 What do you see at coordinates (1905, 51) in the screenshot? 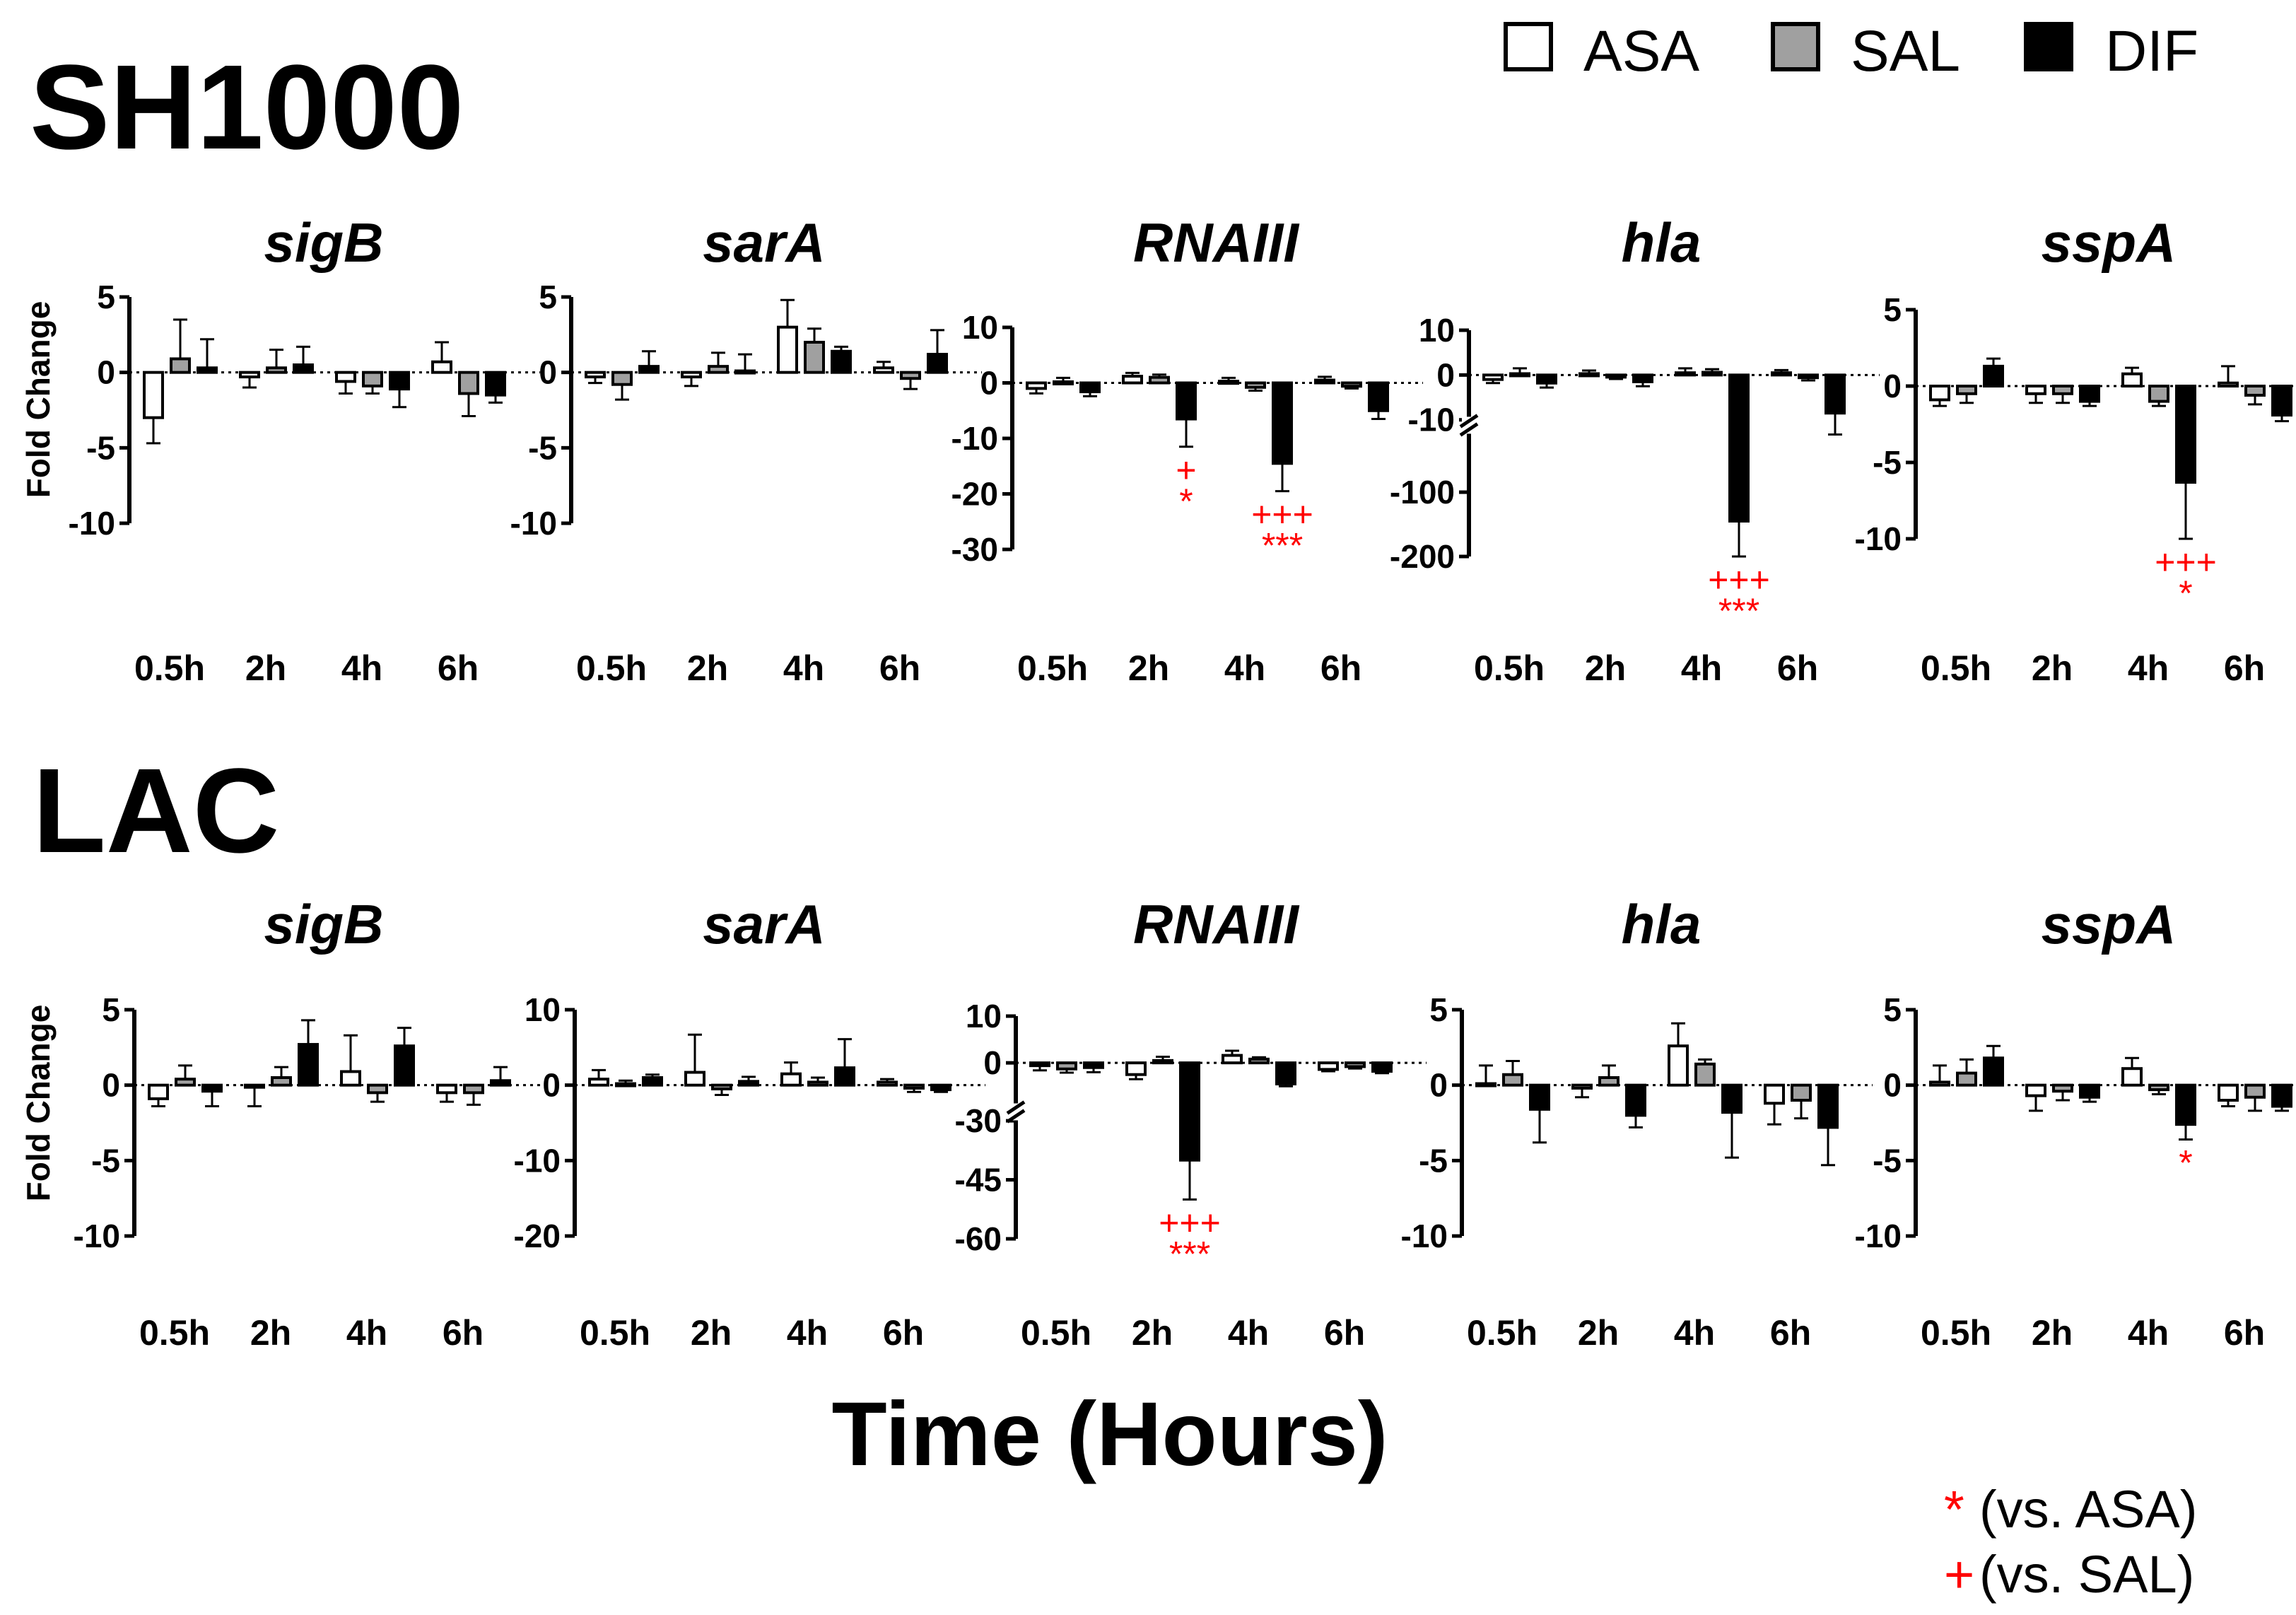
I see `legend-label-sal: SAL` at bounding box center [1905, 51].